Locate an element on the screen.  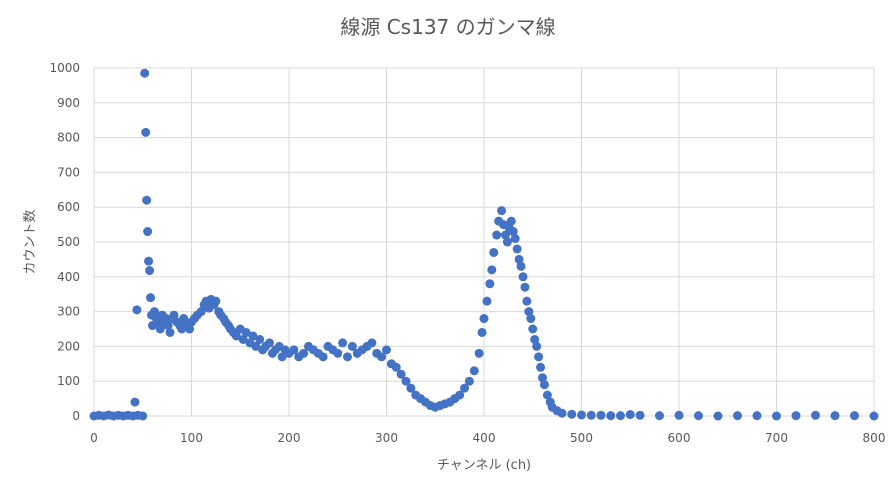
x-tick-label: 400 is located at coordinates (484, 438).